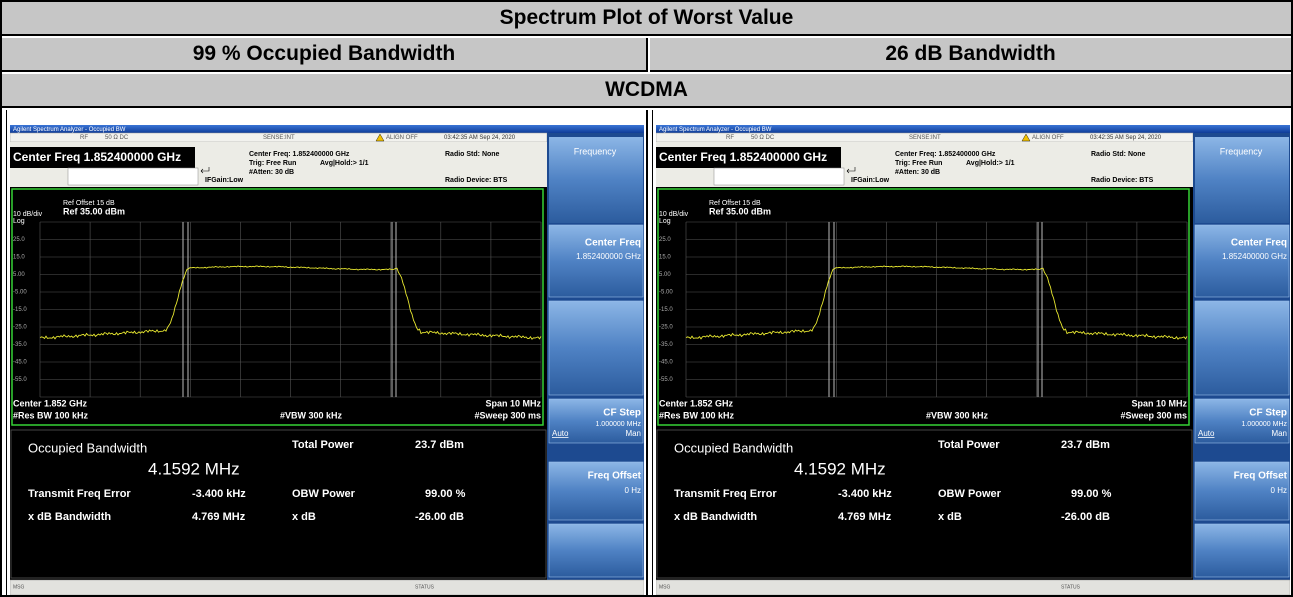 The image size is (1293, 597). What do you see at coordinates (613, 243) in the screenshot?
I see `softkey-label: Center Freq` at bounding box center [613, 243].